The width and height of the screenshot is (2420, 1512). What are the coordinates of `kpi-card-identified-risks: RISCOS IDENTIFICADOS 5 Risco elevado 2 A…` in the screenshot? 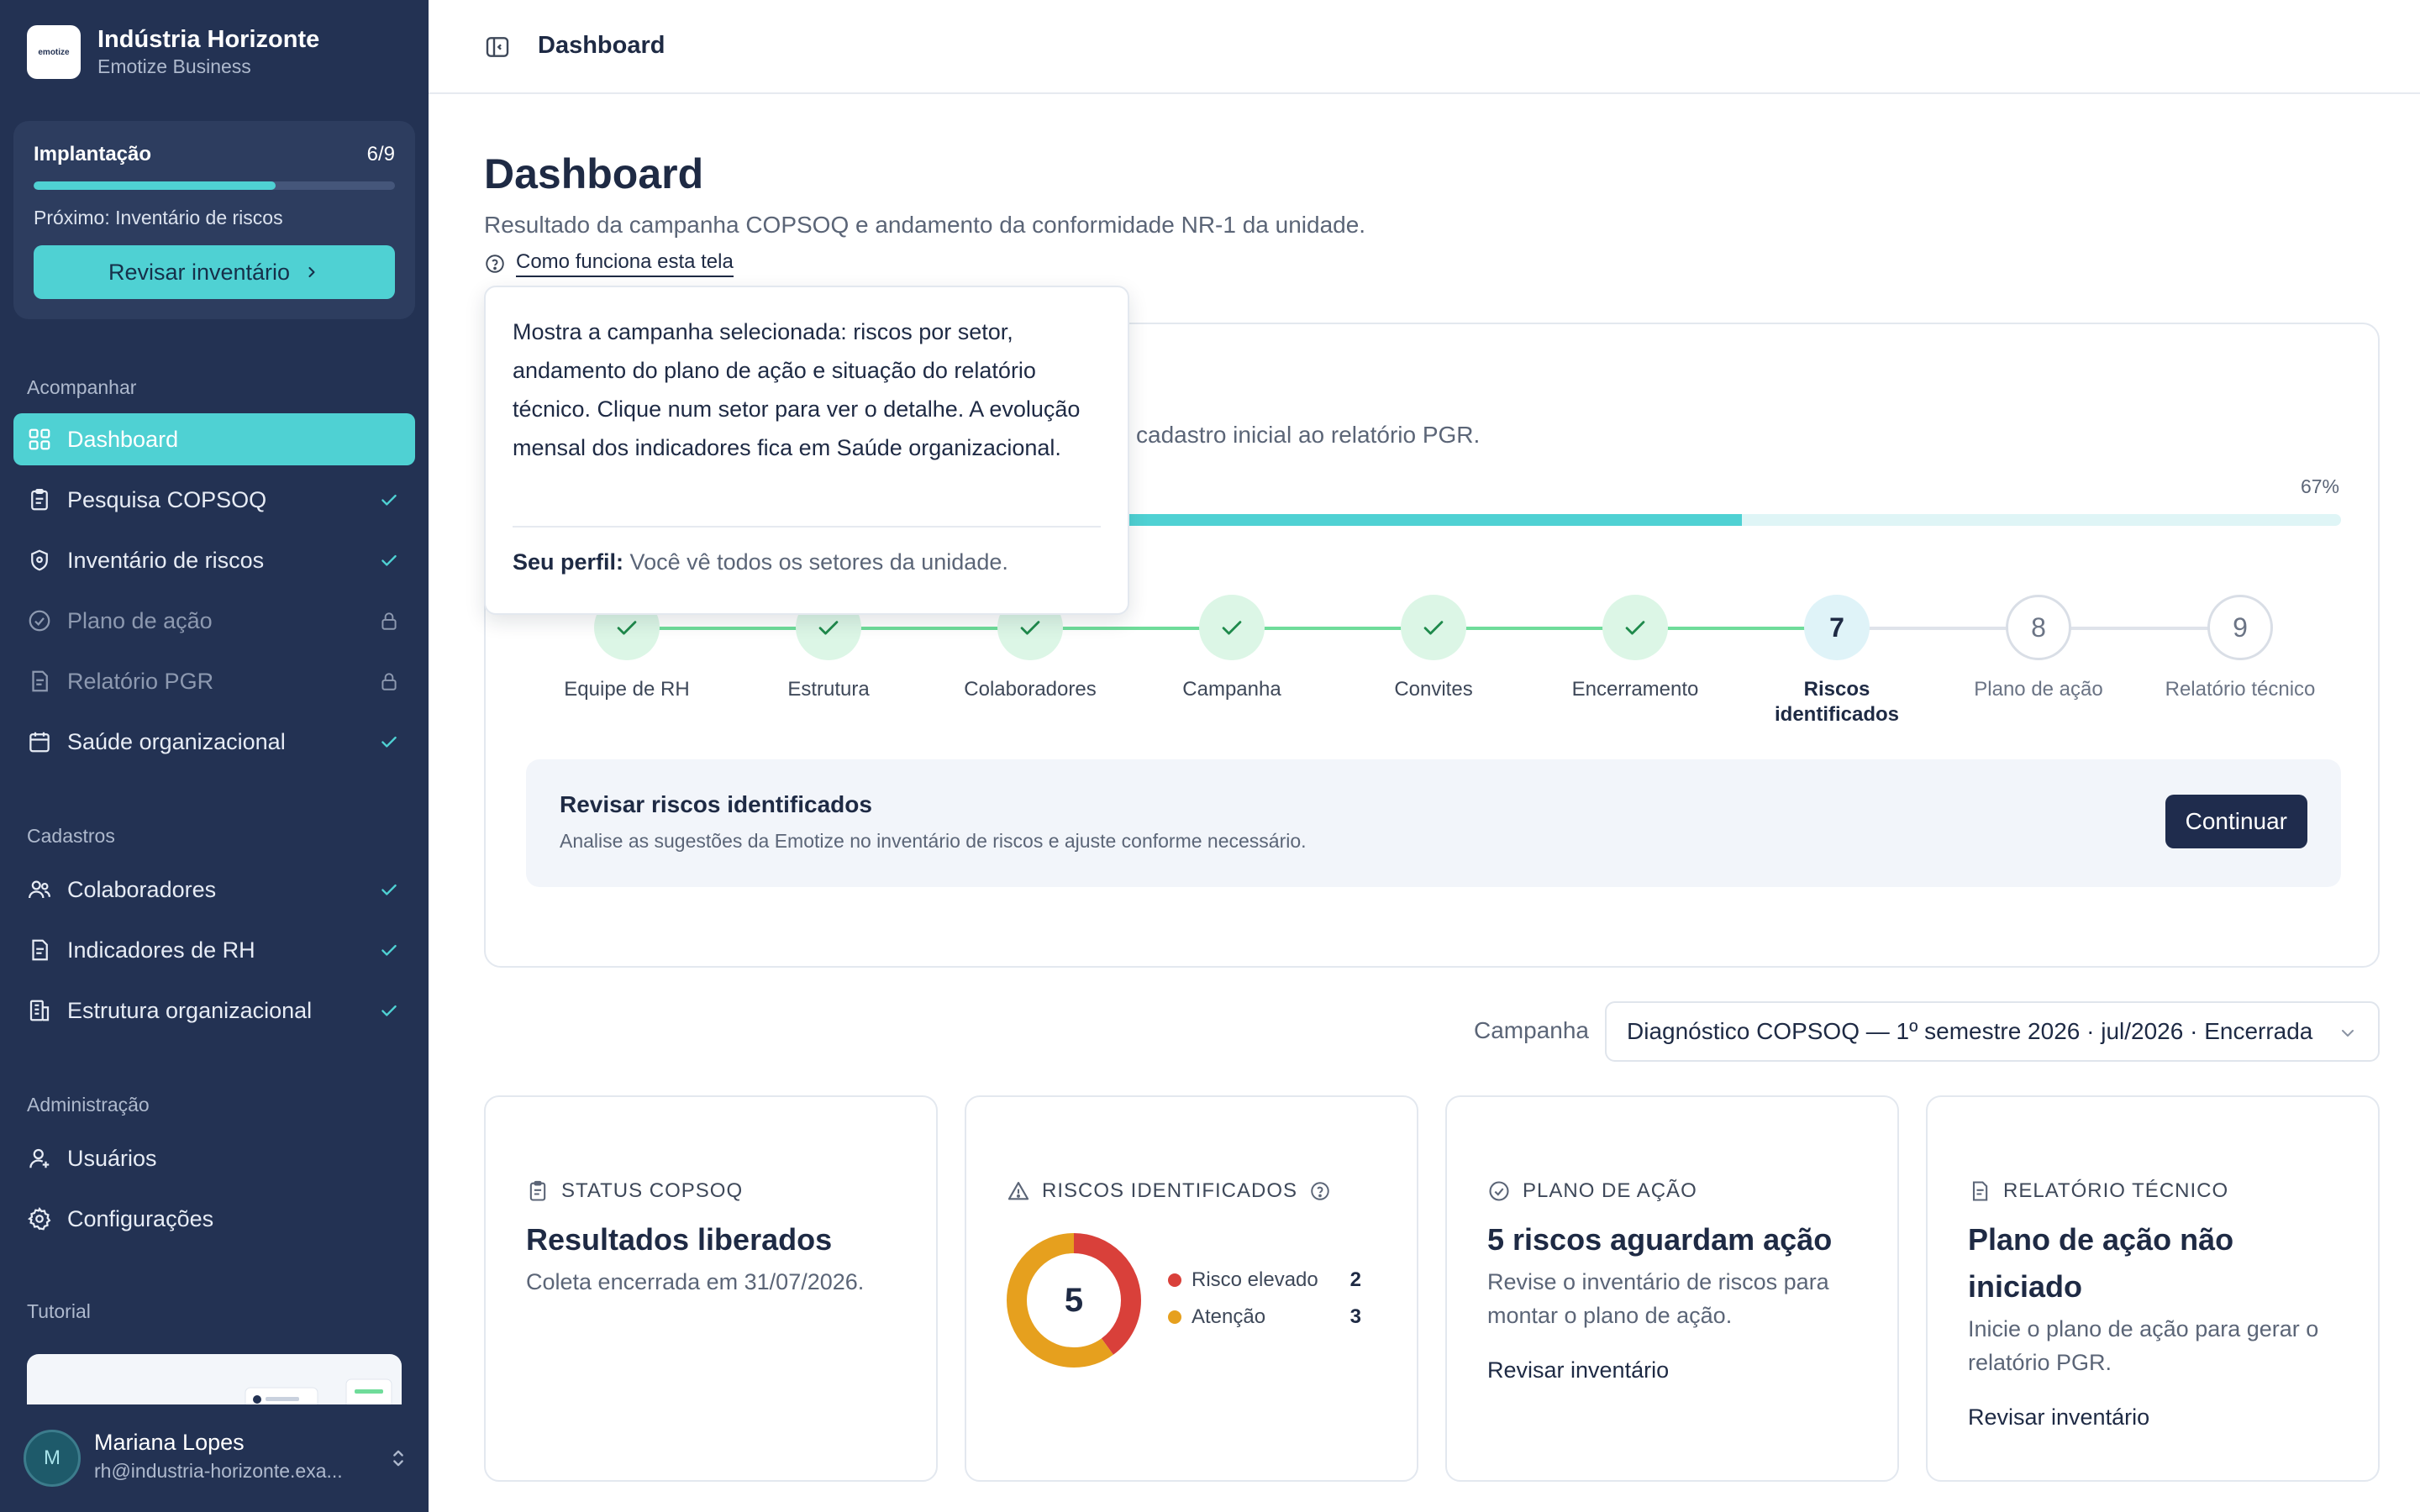 It's located at (1192, 1288).